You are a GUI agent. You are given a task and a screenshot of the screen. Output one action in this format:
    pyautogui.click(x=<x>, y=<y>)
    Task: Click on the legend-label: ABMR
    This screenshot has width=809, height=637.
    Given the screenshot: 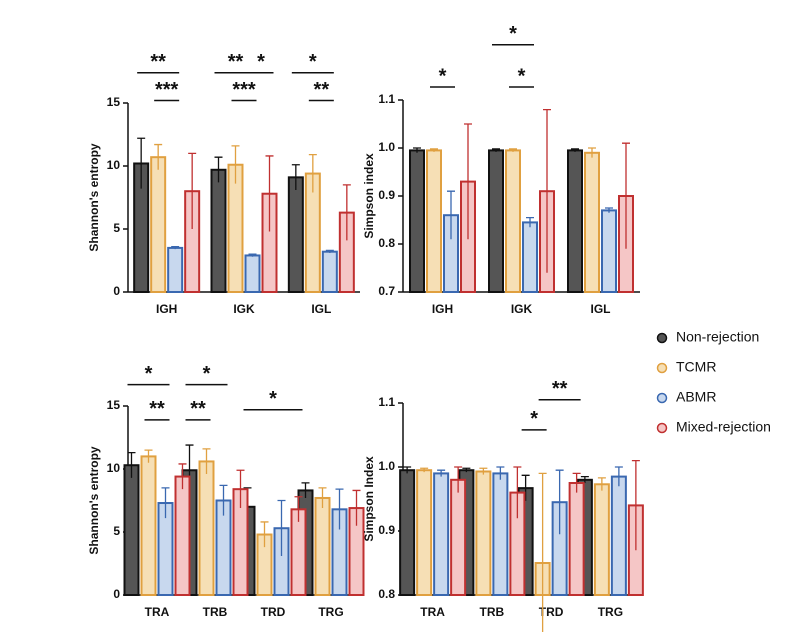 What is the action you would take?
    pyautogui.click(x=696, y=397)
    